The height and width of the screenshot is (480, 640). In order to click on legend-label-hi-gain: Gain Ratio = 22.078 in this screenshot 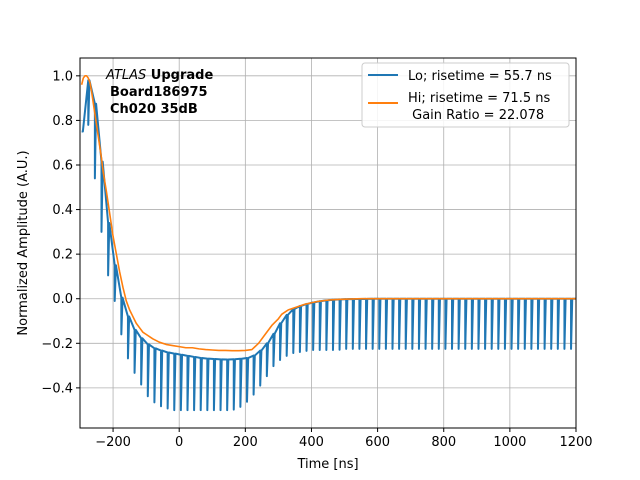, I will do `click(476, 115)`.